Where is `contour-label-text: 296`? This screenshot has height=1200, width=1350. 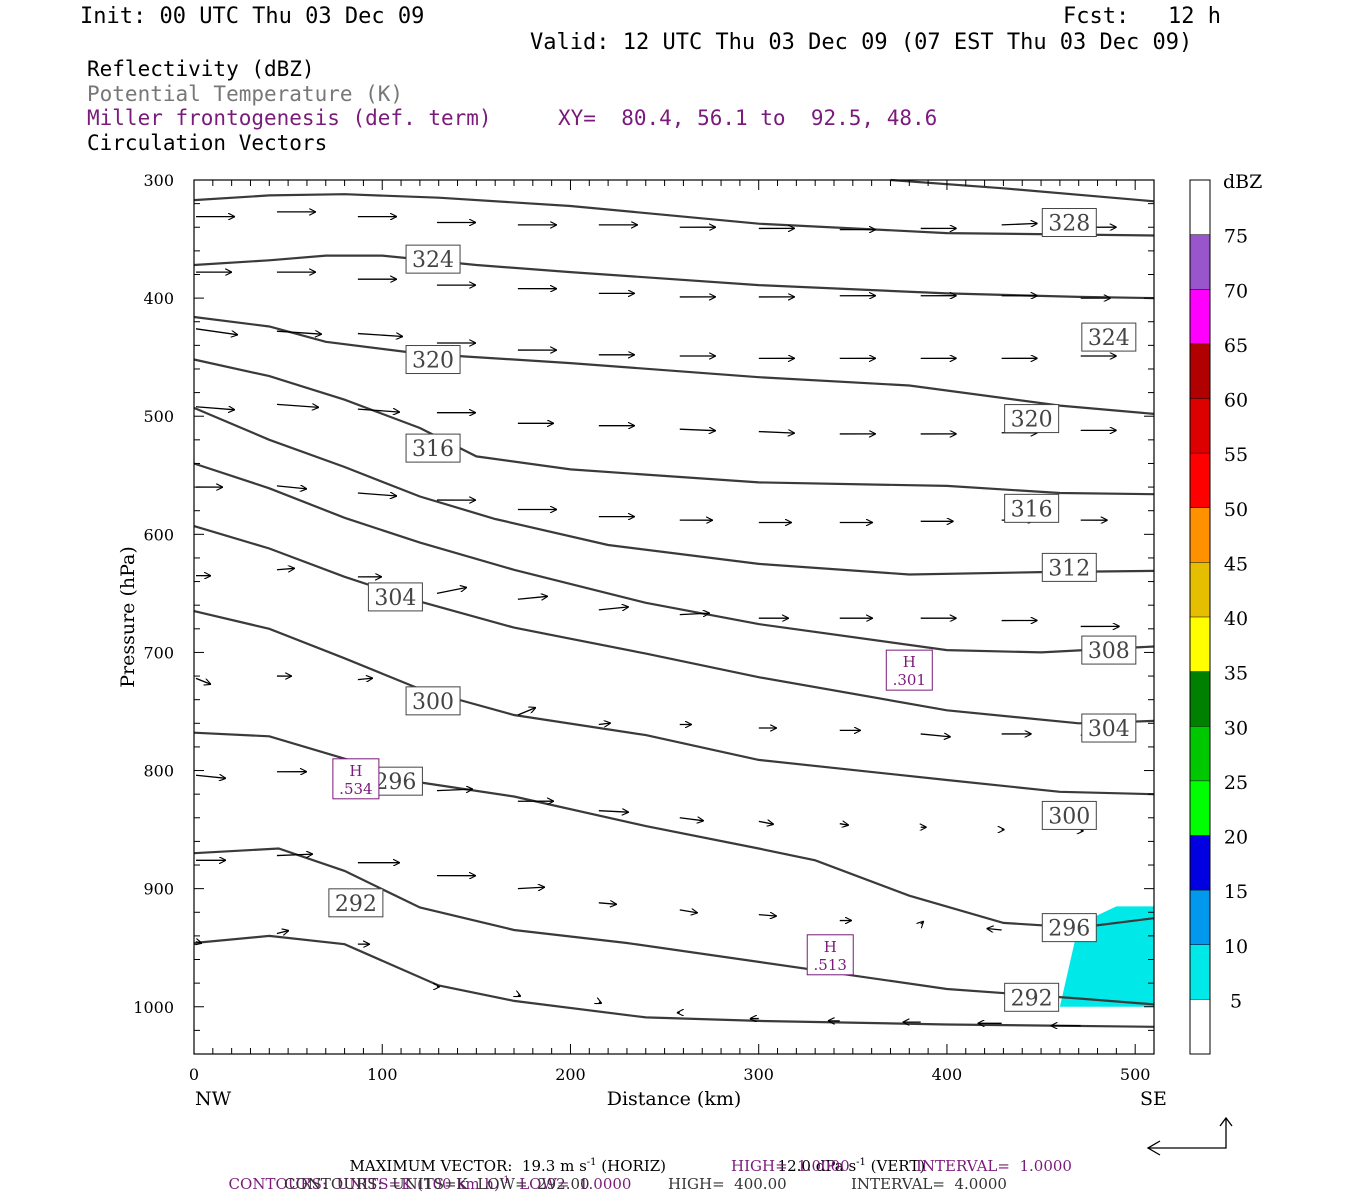 contour-label-text: 296 is located at coordinates (1069, 929).